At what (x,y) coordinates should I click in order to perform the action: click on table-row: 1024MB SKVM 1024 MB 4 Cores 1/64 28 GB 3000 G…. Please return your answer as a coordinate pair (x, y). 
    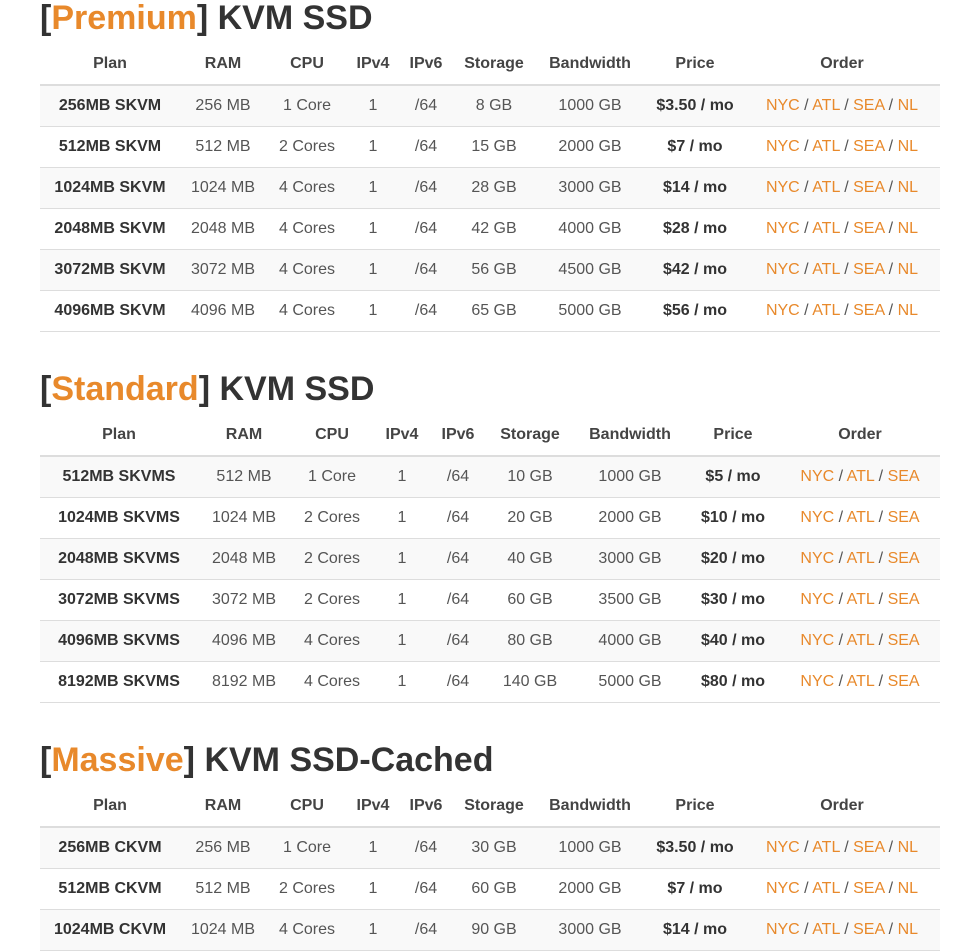
    Looking at the image, I should click on (490, 188).